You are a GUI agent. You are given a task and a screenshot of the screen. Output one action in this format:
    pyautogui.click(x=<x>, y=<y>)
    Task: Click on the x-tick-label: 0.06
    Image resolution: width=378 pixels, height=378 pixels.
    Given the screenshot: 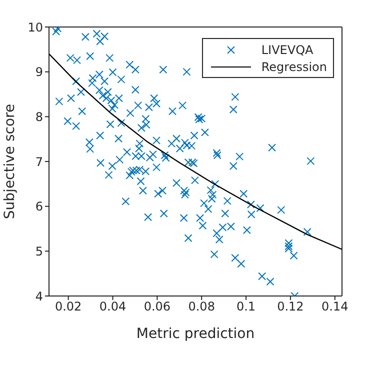 What is the action you would take?
    pyautogui.click(x=157, y=307)
    